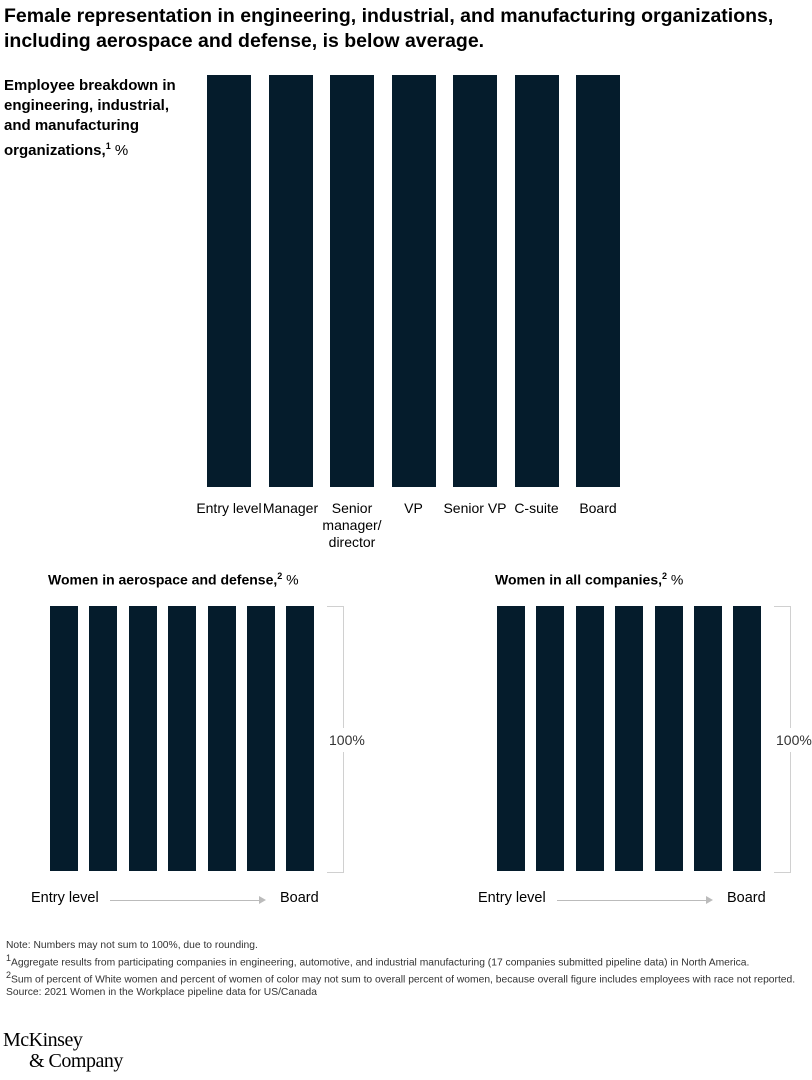 This screenshot has height=1080, width=812. What do you see at coordinates (290, 508) in the screenshot?
I see `category-label: Manager` at bounding box center [290, 508].